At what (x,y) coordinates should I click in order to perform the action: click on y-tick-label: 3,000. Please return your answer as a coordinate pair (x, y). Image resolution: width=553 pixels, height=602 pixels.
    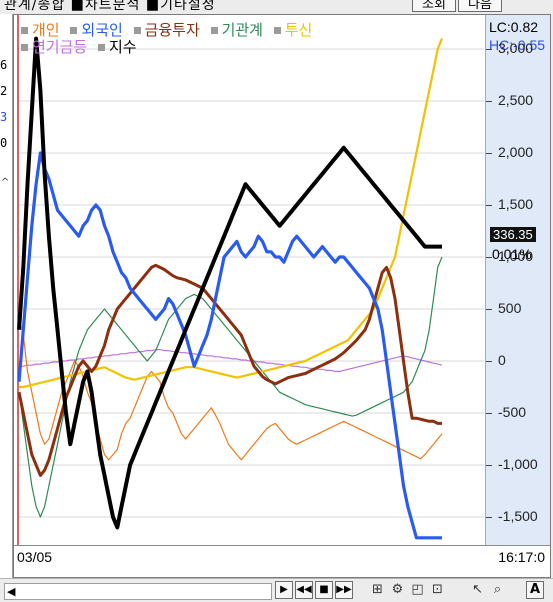
    Looking at the image, I should click on (516, 48).